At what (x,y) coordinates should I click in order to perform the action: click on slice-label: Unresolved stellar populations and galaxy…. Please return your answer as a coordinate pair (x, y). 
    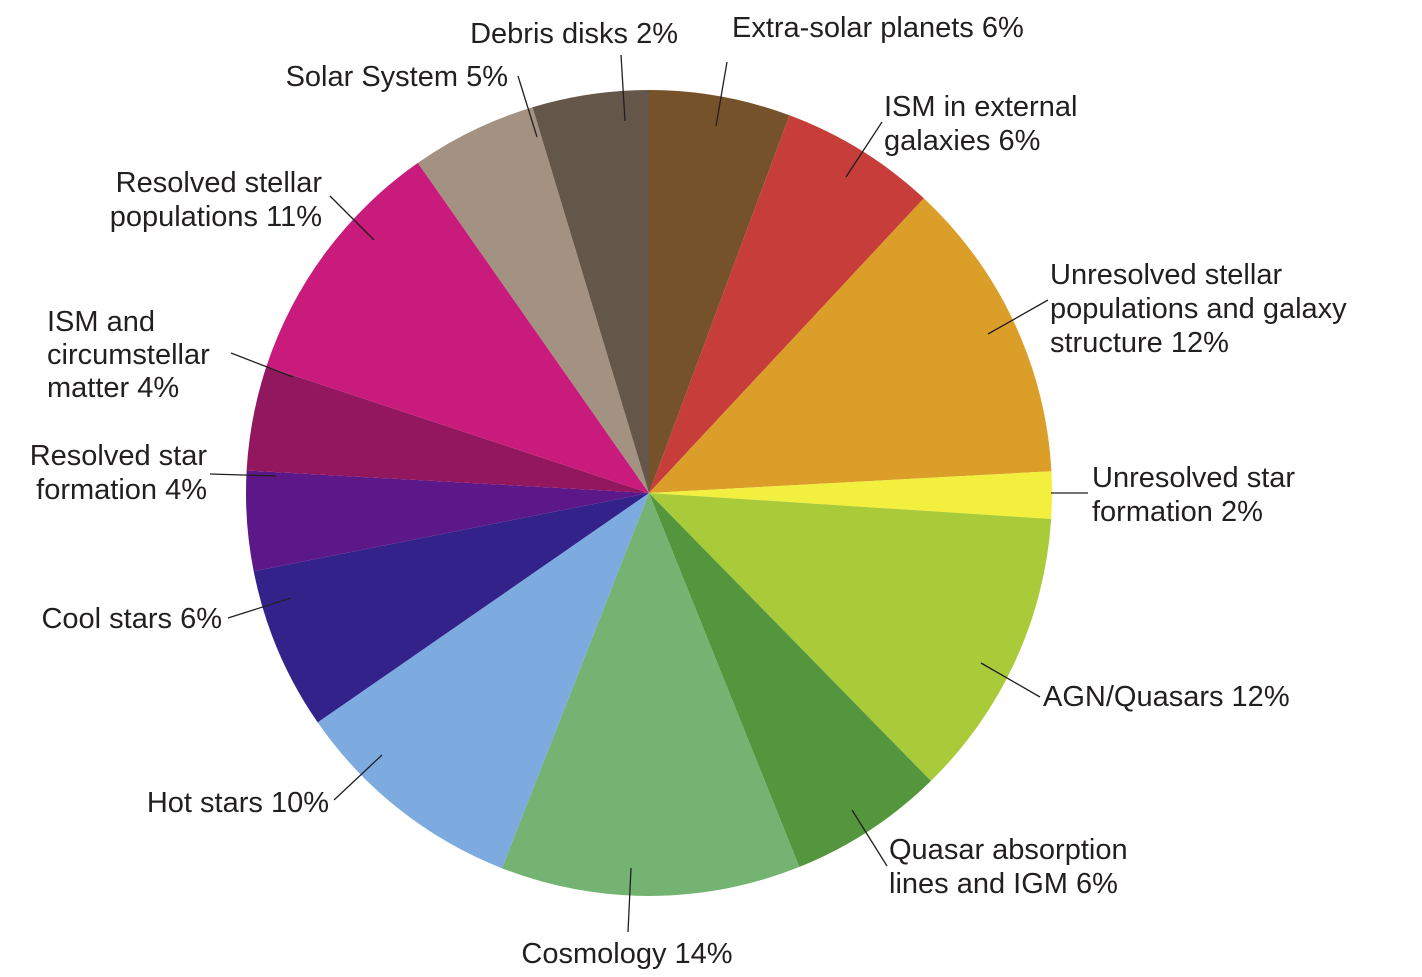
    Looking at the image, I should click on (1198, 309).